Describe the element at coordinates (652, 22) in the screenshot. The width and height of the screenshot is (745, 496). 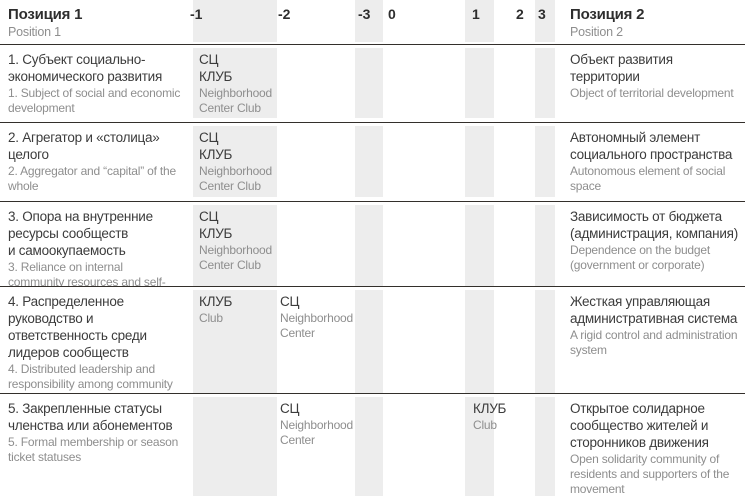
I see `header-position-2: Позиция 2 Position 2` at that location.